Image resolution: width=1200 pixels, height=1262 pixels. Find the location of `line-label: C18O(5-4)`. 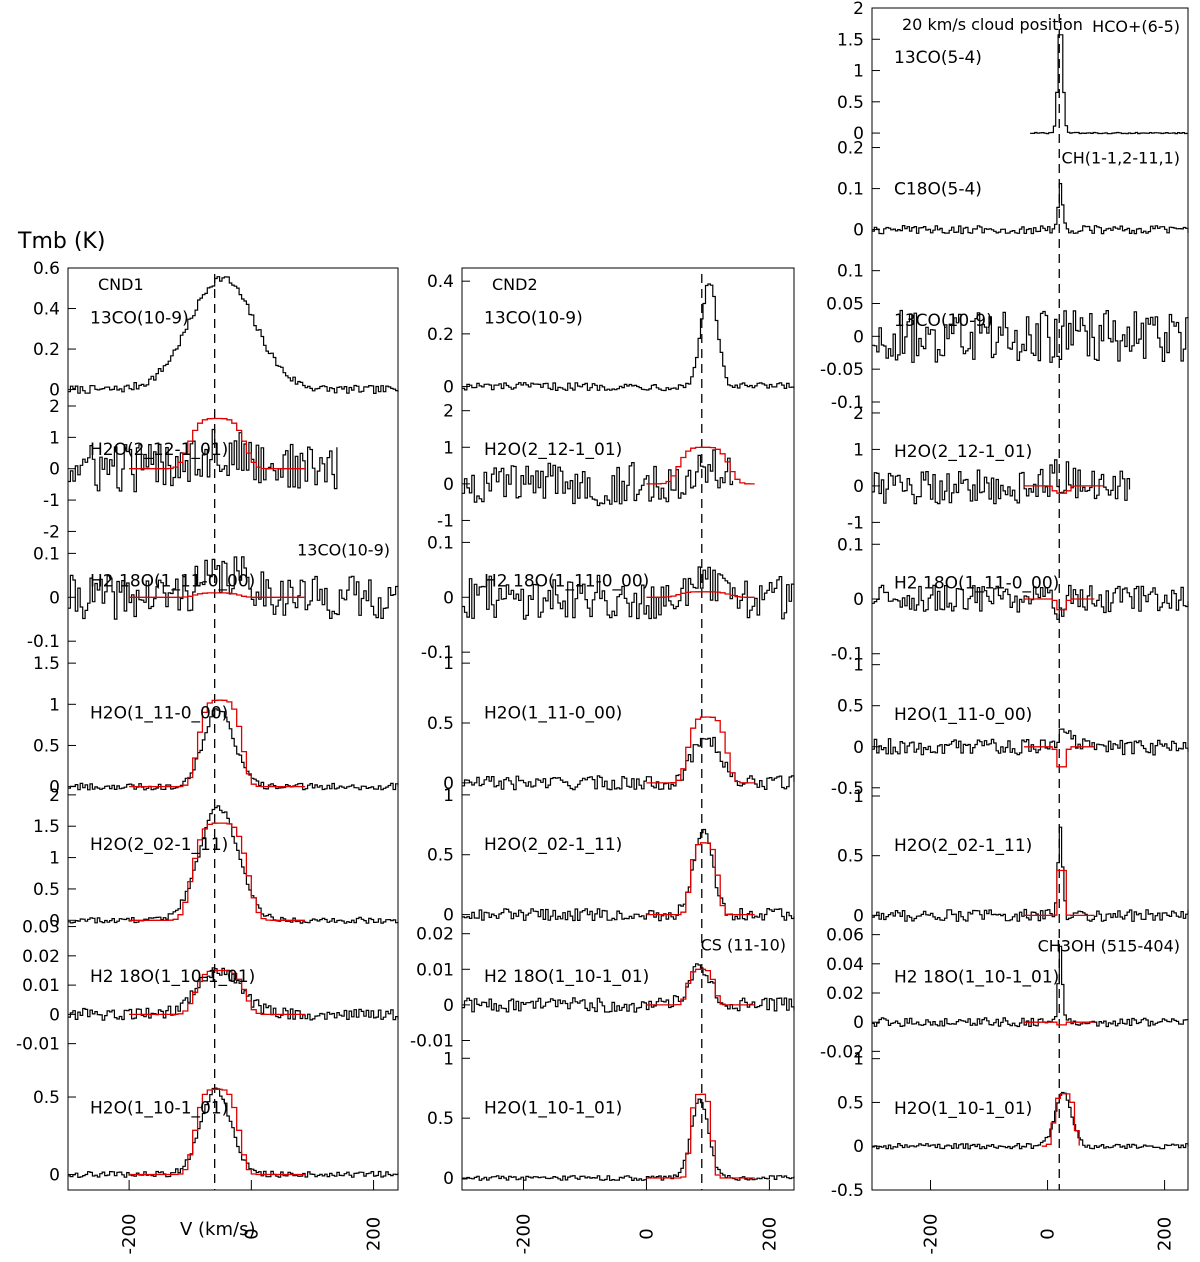

line-label: C18O(5-4) is located at coordinates (938, 189).